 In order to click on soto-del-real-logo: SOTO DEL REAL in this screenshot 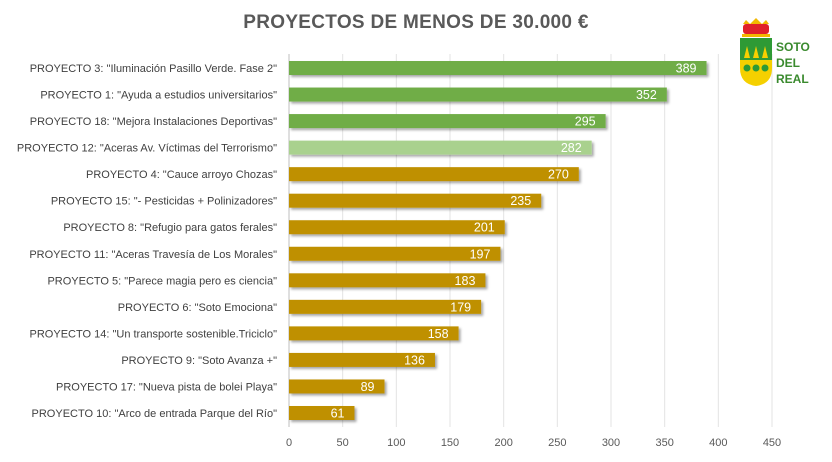, I will do `click(778, 53)`.